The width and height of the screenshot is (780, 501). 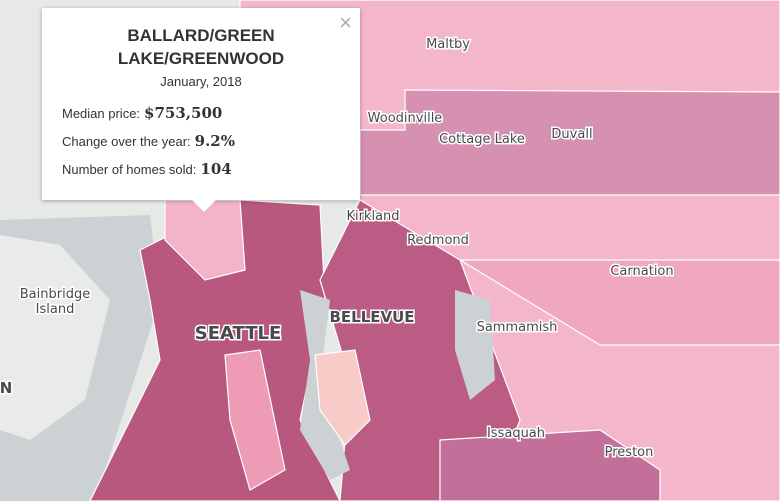 I want to click on place-label: SEATTLE, so click(x=238, y=333).